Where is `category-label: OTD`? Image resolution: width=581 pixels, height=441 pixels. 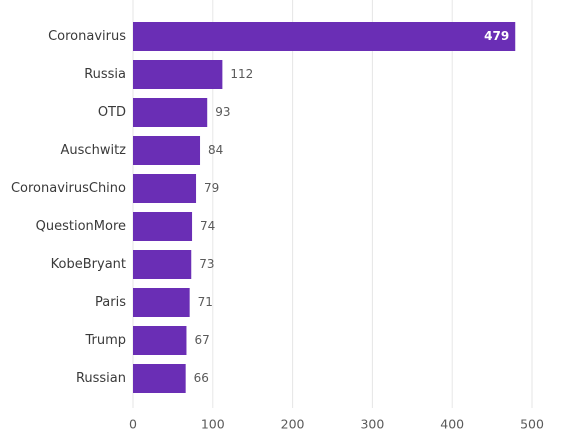 category-label: OTD is located at coordinates (112, 112).